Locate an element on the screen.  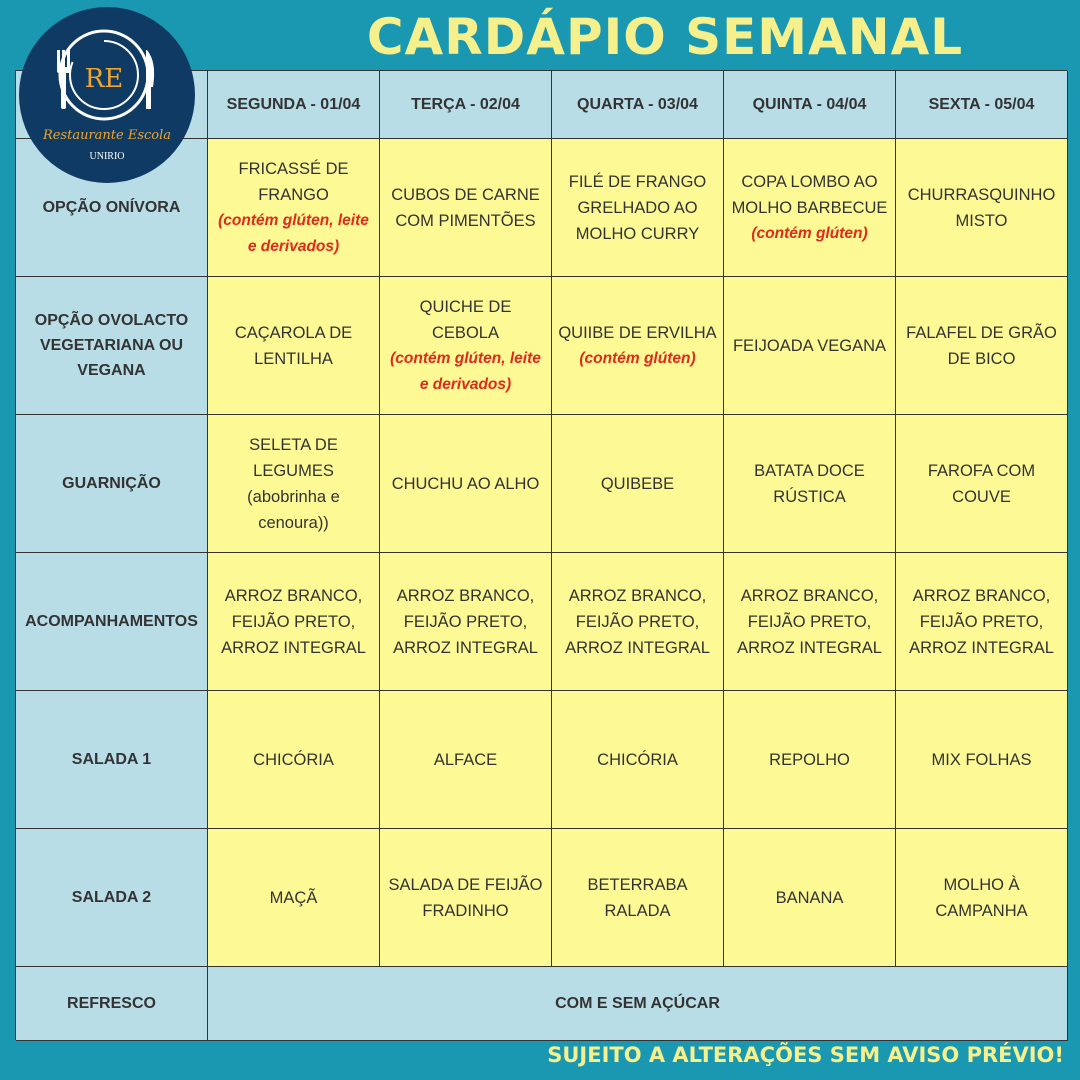
row-label: SALADA 1 is located at coordinates (112, 760).